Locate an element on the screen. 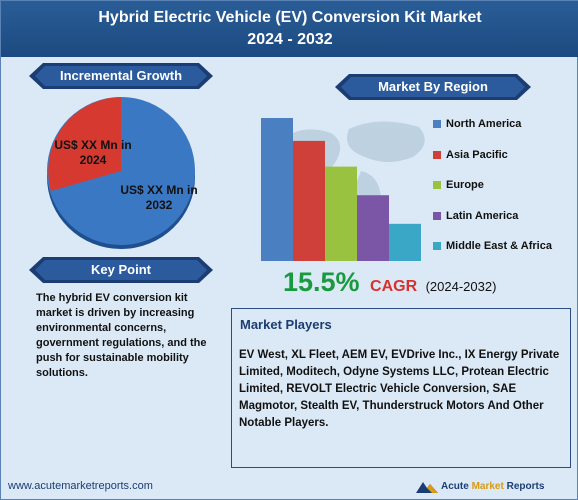  legend-item: Europe is located at coordinates (492, 185).